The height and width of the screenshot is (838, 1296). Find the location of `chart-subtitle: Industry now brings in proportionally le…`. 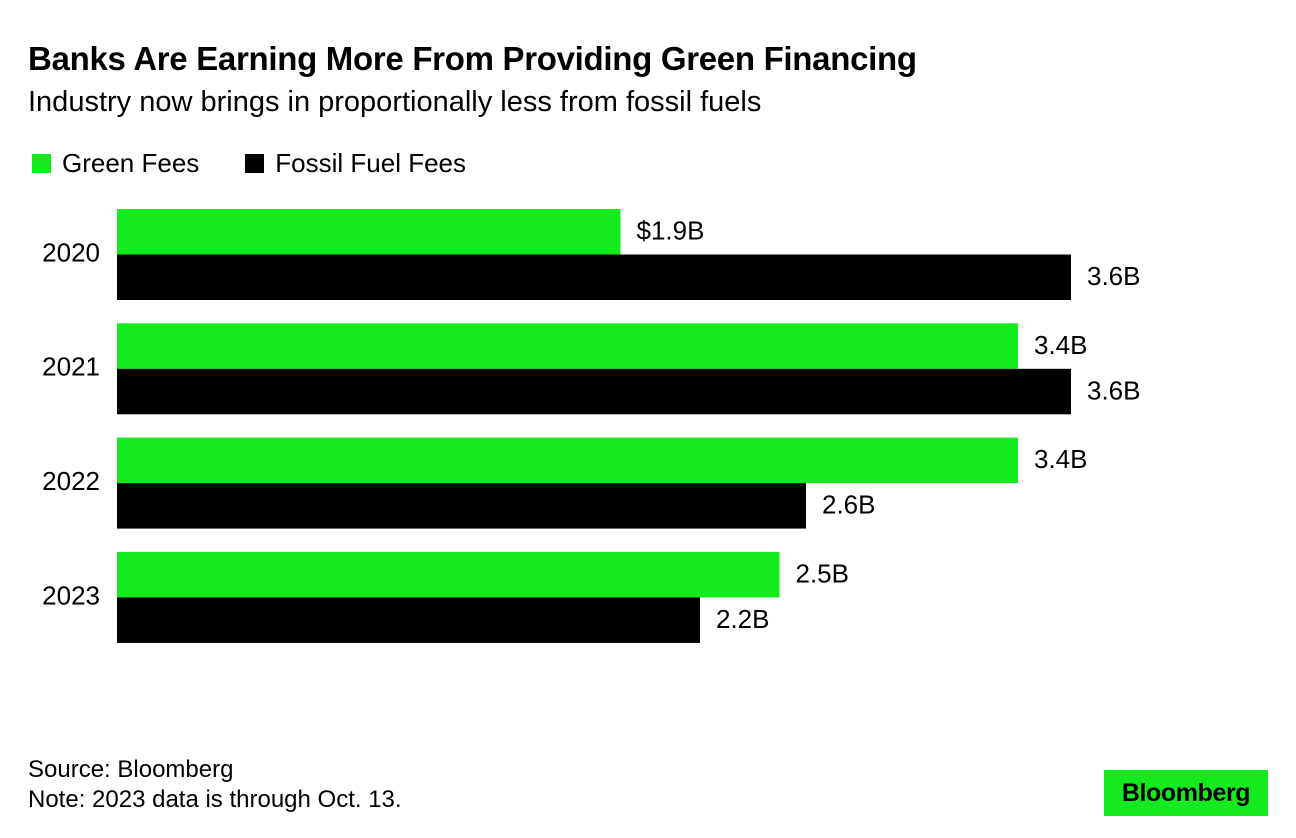

chart-subtitle: Industry now brings in proportionally le… is located at coordinates (395, 102).